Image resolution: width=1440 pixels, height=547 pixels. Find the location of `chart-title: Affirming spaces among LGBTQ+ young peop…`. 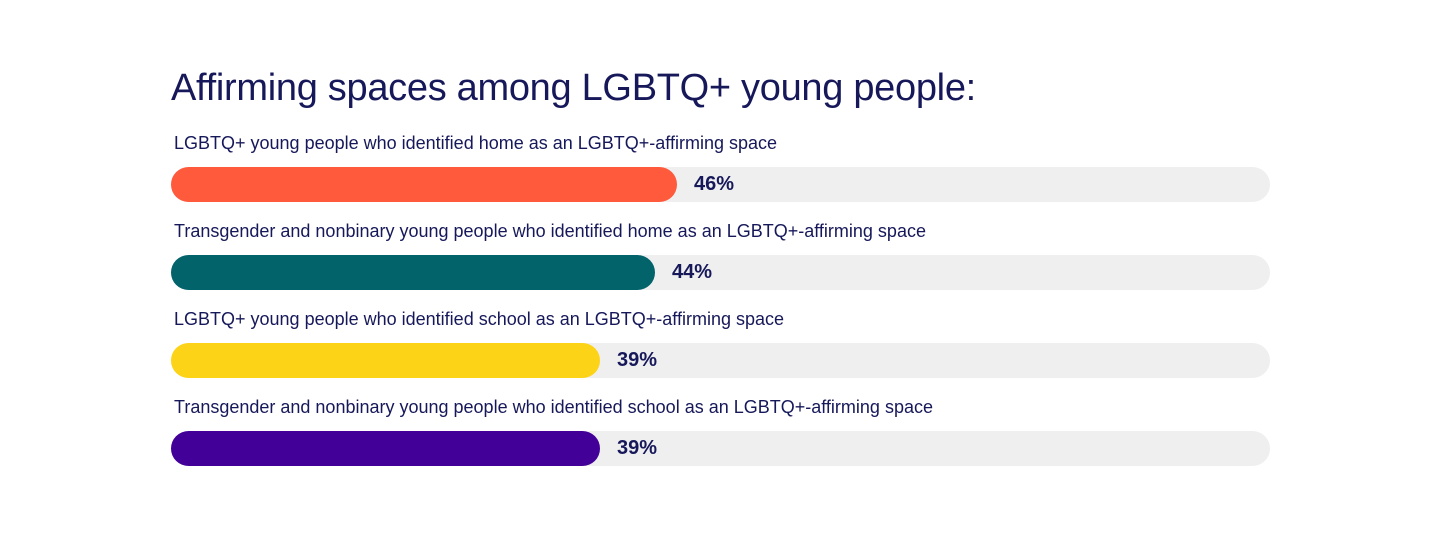

chart-title: Affirming spaces among LGBTQ+ young peop… is located at coordinates (573, 88).